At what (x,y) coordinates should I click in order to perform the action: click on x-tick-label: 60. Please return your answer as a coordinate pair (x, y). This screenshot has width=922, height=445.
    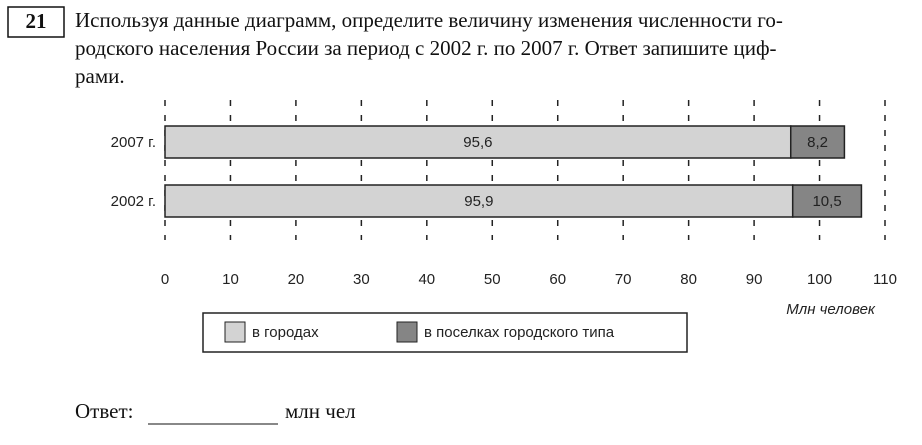
    Looking at the image, I should click on (557, 279).